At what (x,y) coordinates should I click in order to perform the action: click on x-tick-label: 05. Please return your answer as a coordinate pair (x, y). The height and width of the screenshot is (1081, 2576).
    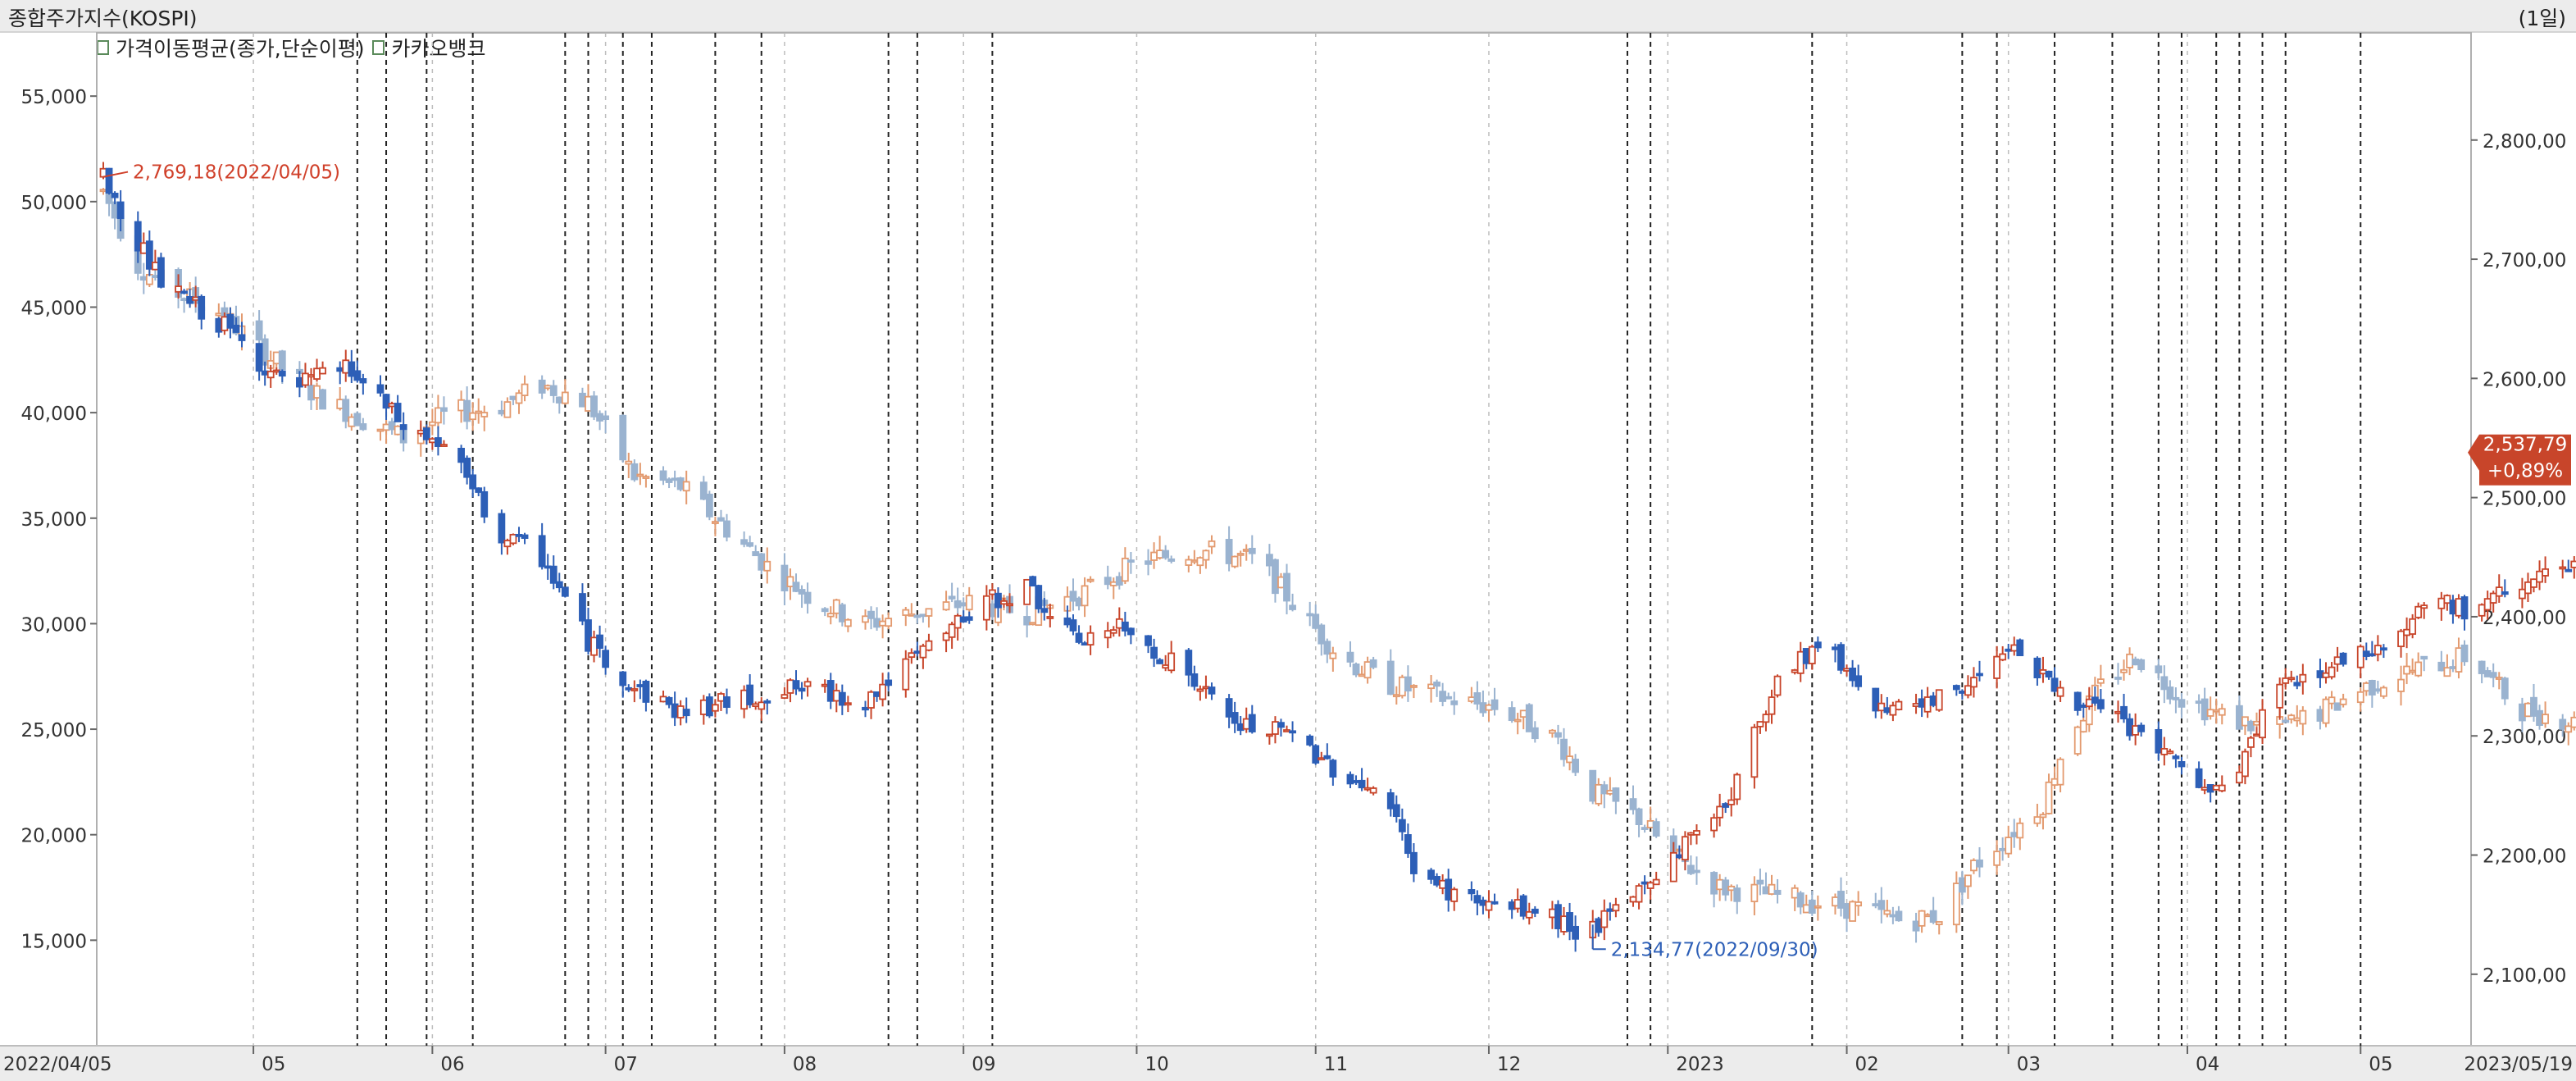
    Looking at the image, I should click on (2381, 1064).